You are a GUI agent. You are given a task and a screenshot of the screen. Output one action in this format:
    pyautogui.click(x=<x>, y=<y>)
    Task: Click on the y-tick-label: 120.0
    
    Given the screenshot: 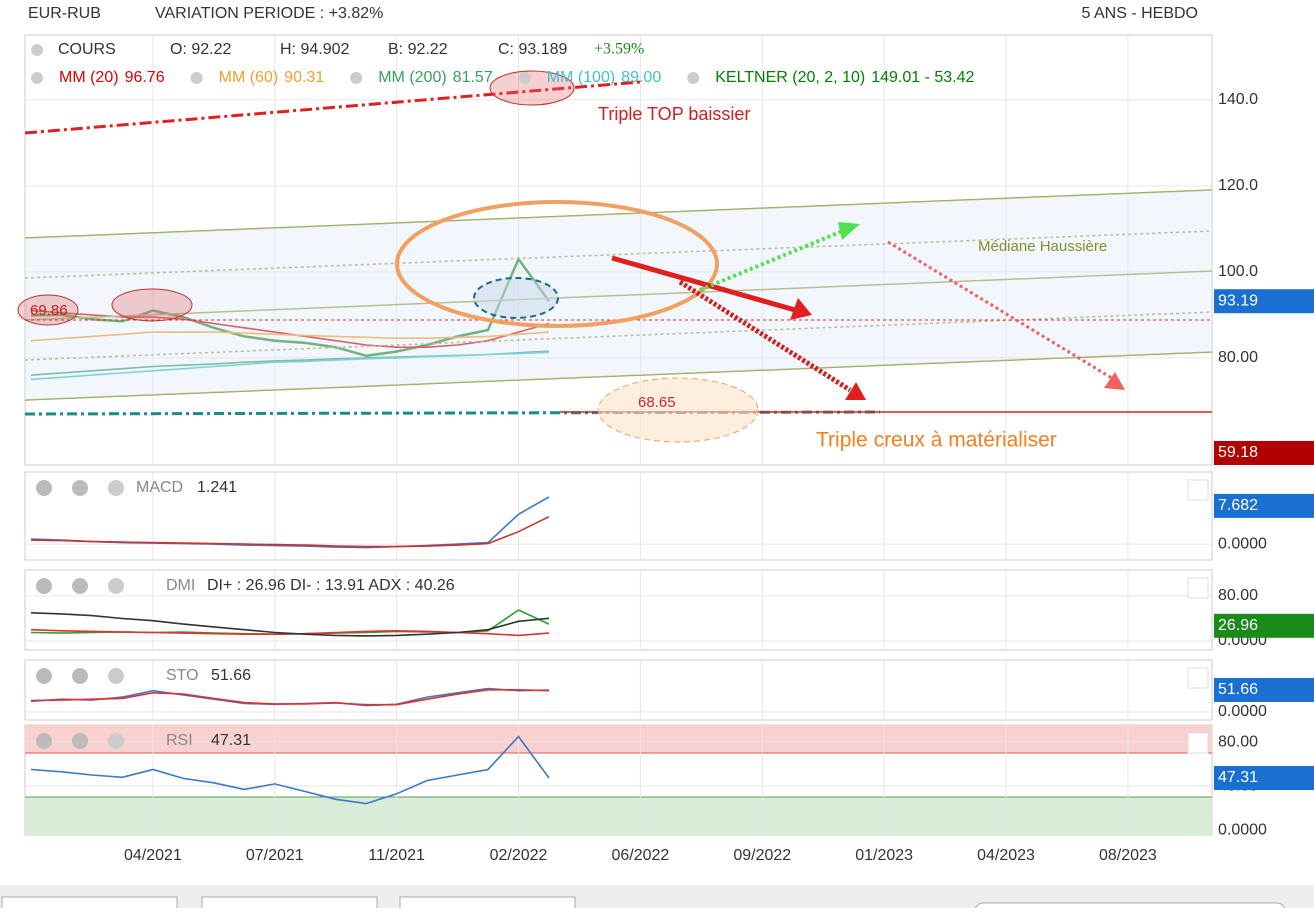 What is the action you would take?
    pyautogui.click(x=1238, y=185)
    